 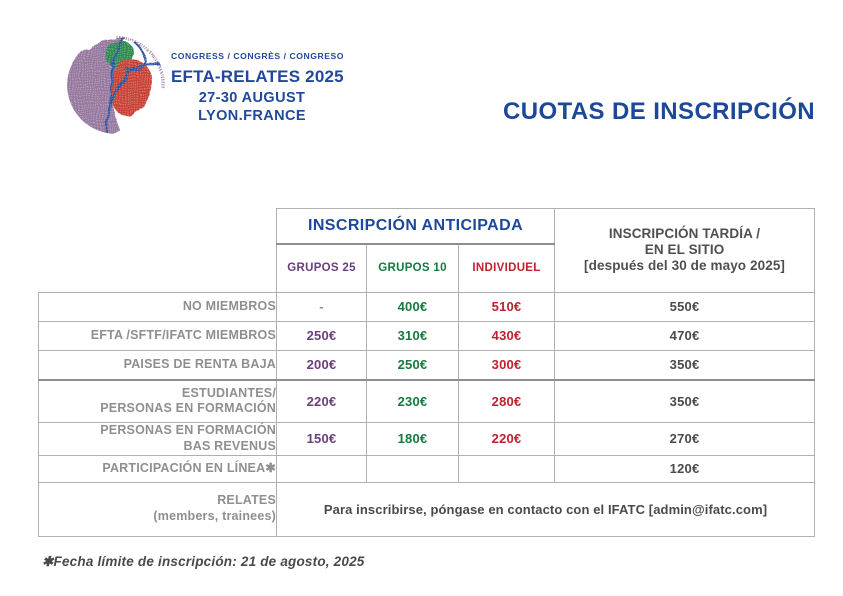 I want to click on table-row-paises-renta-baja: PAISES DE RENTA BAJA 200€ 250€ 300€ 350€, so click(x=427, y=365).